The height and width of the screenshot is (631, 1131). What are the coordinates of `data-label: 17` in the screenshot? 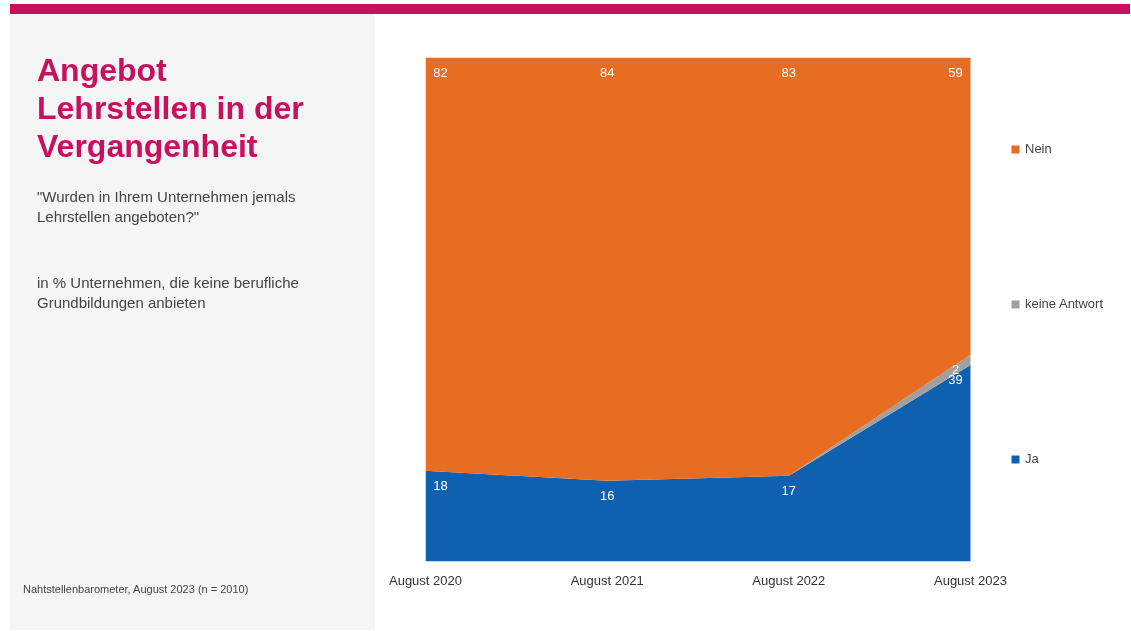 It's located at (789, 490).